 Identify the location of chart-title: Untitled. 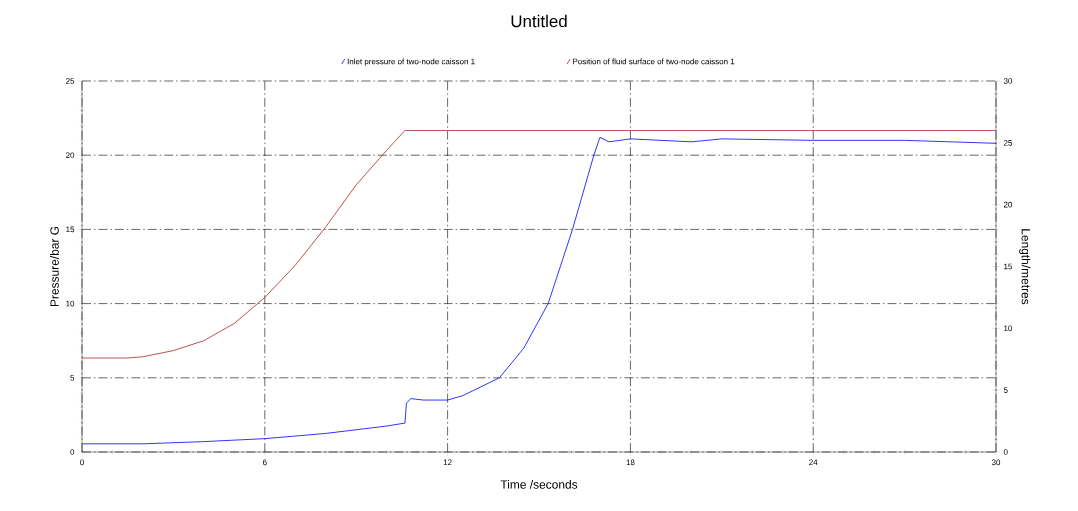
(539, 21).